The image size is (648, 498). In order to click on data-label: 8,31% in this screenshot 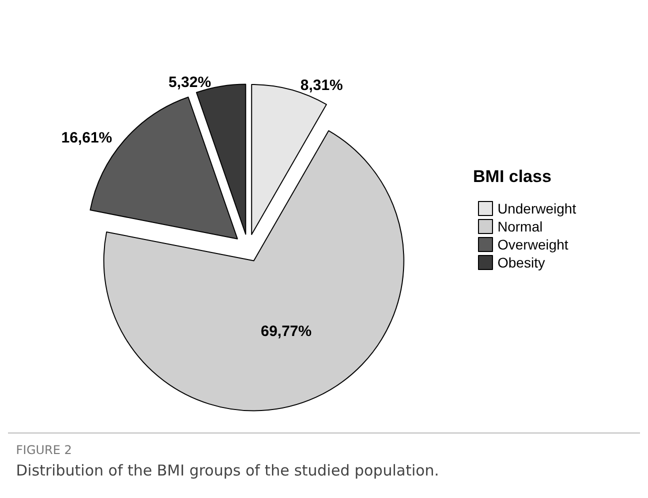, I will do `click(321, 85)`.